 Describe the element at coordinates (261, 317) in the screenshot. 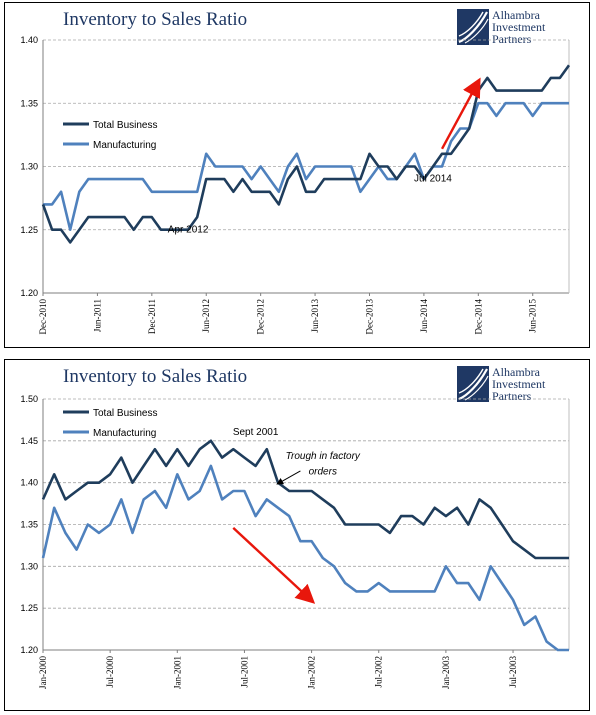

I see `x-tick-label: Dec-2012` at that location.